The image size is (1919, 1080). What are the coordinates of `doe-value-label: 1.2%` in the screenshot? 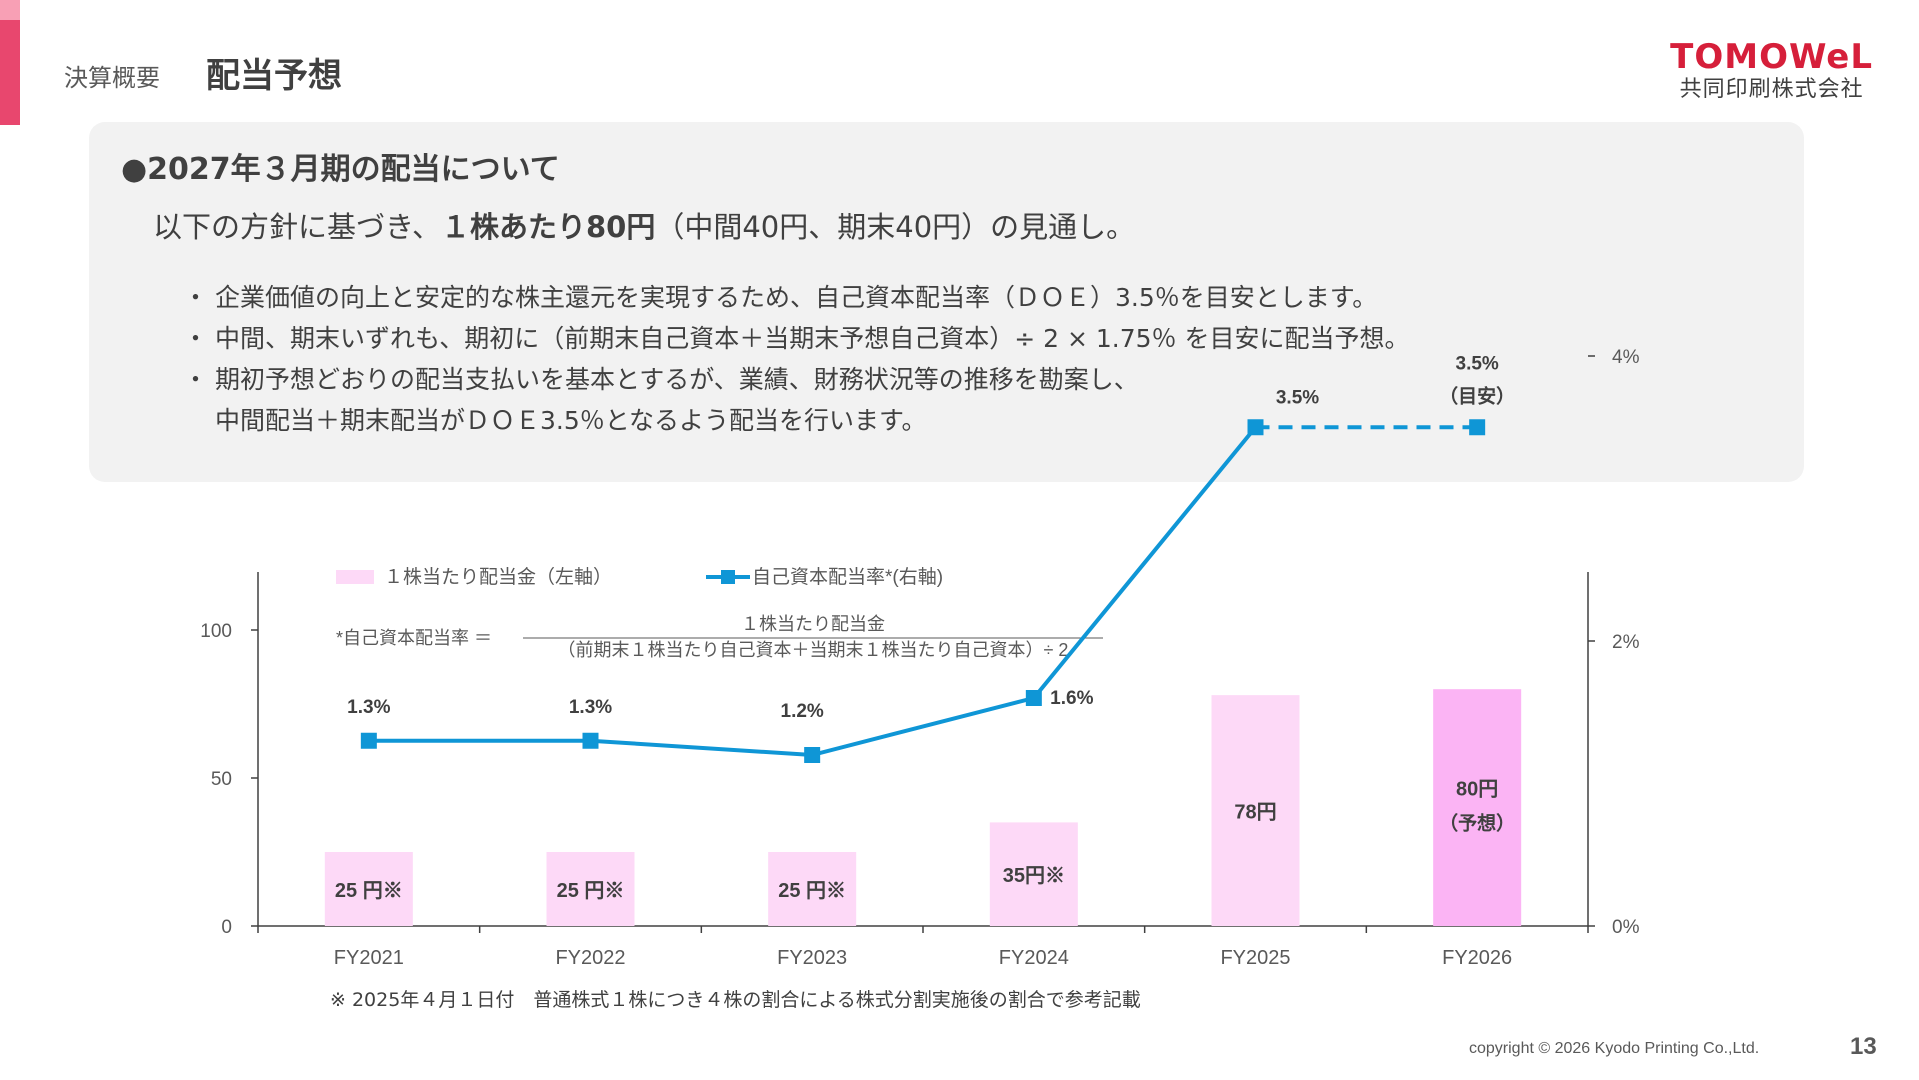 It's located at (802, 711).